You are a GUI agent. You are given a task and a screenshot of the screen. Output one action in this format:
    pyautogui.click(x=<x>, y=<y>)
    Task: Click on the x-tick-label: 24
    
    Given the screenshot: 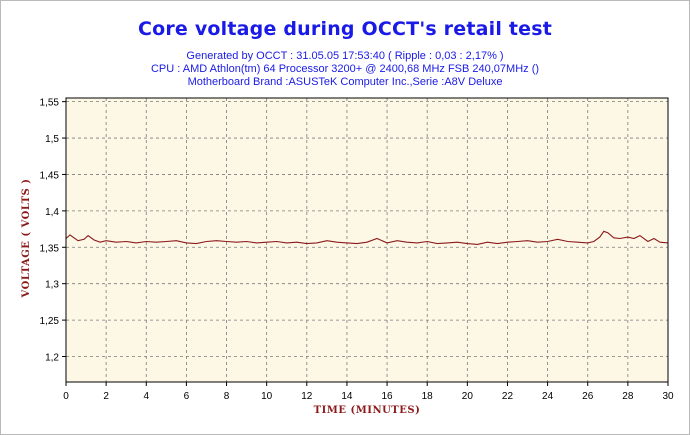 What is the action you would take?
    pyautogui.click(x=548, y=396)
    